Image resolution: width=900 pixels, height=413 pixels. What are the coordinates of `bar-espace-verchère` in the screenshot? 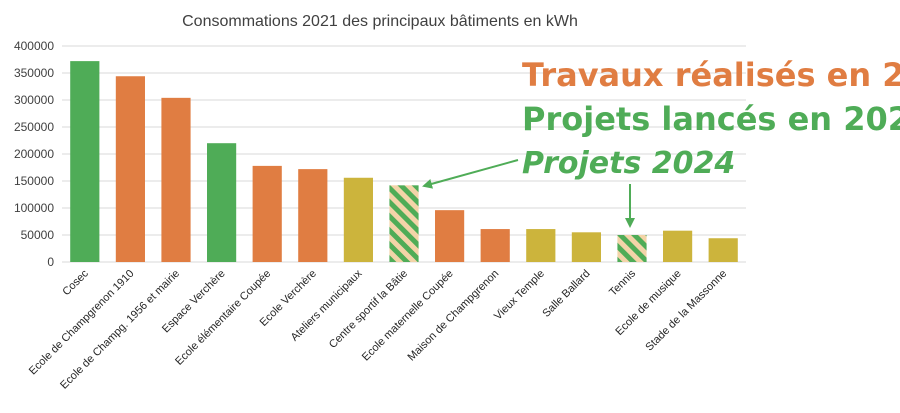 It's located at (222, 202).